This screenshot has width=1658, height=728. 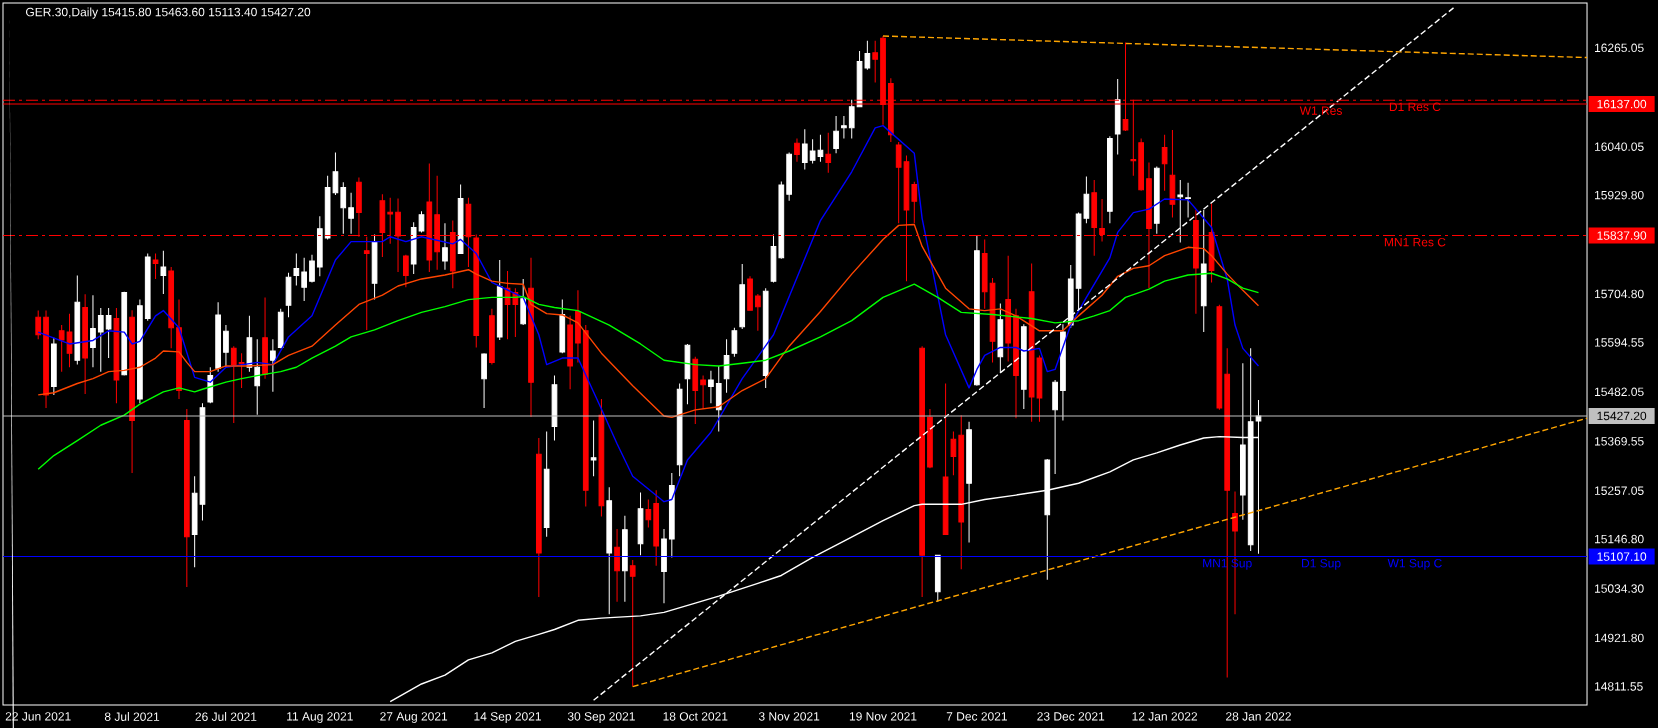 What do you see at coordinates (168, 13) in the screenshot?
I see `chart-title: GER.30,Daily 15415.80 15463.60 15113.40 15427.20` at bounding box center [168, 13].